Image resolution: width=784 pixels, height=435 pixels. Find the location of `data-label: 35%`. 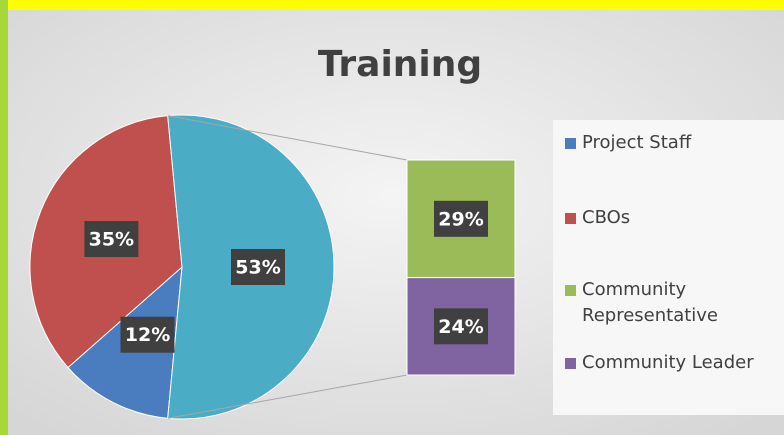

data-label: 35% is located at coordinates (111, 240).